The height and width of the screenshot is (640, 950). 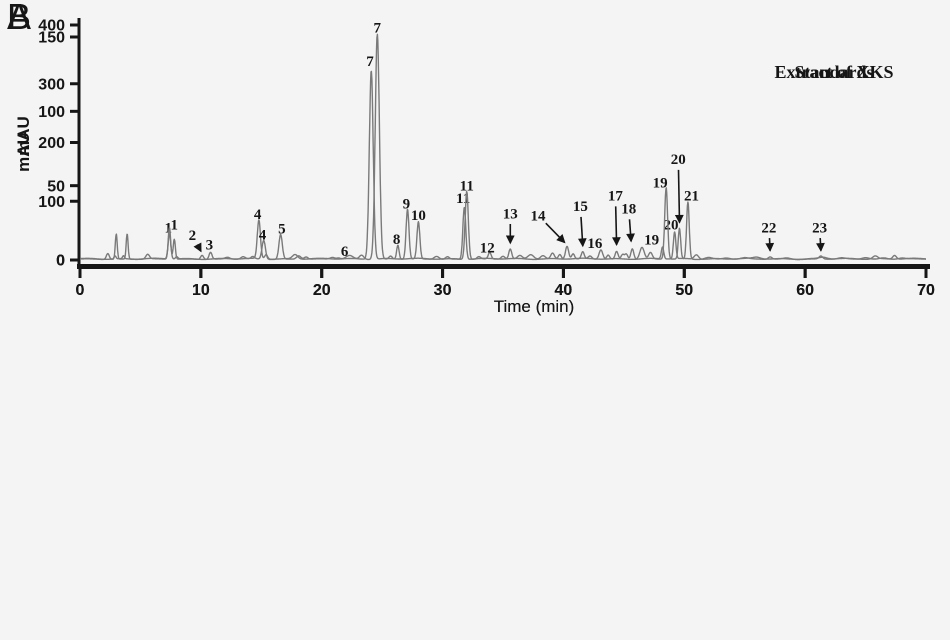 I want to click on panel-a-corner-label: Standards, so click(x=834, y=72).